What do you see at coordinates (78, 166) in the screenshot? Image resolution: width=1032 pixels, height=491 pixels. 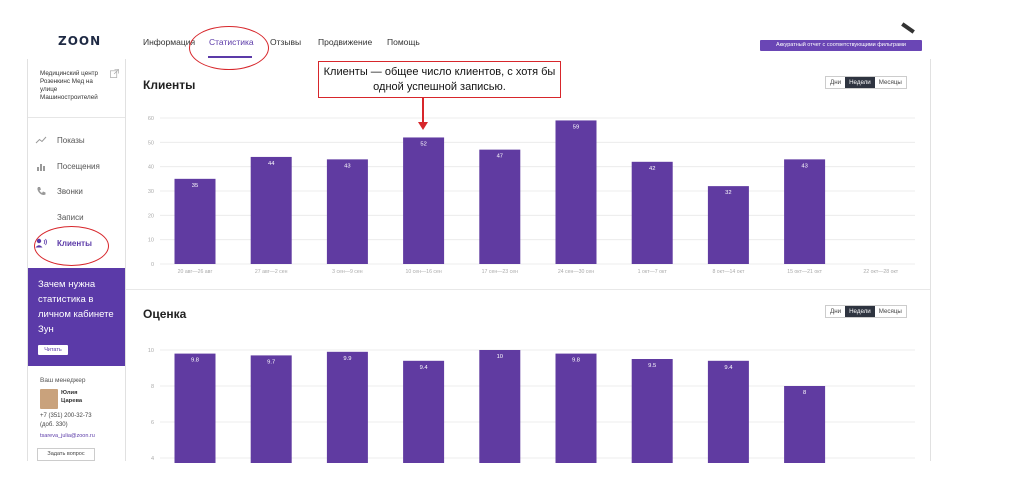 I see `sidebar-item-label: Посещения` at bounding box center [78, 166].